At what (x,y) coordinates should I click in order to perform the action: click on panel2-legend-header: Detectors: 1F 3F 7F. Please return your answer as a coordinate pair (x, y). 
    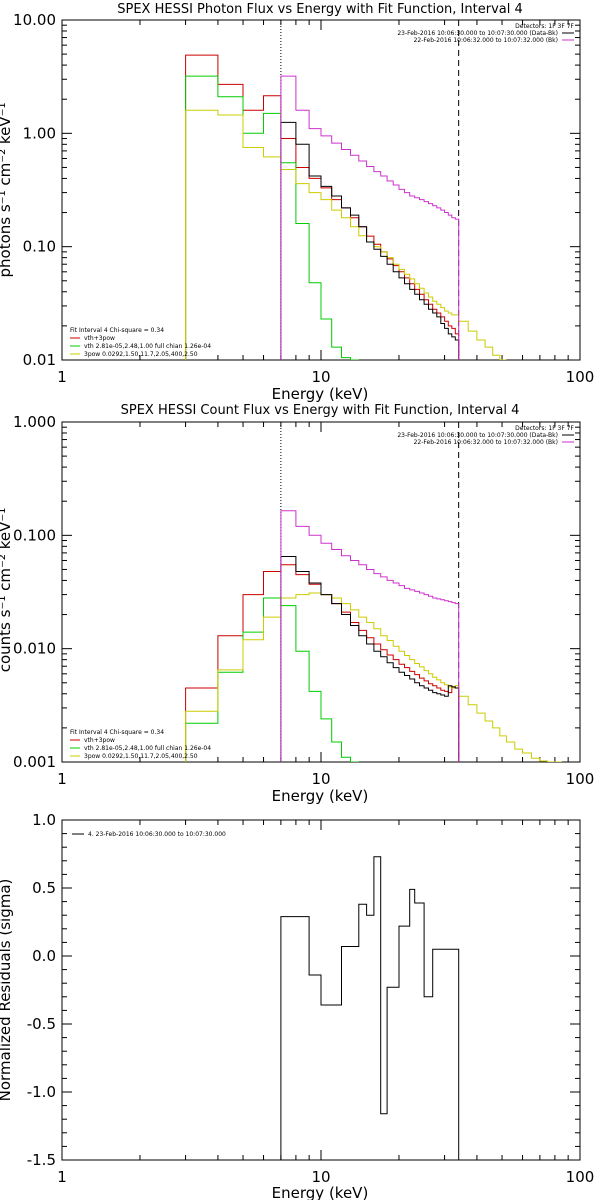
    Looking at the image, I should click on (544, 428).